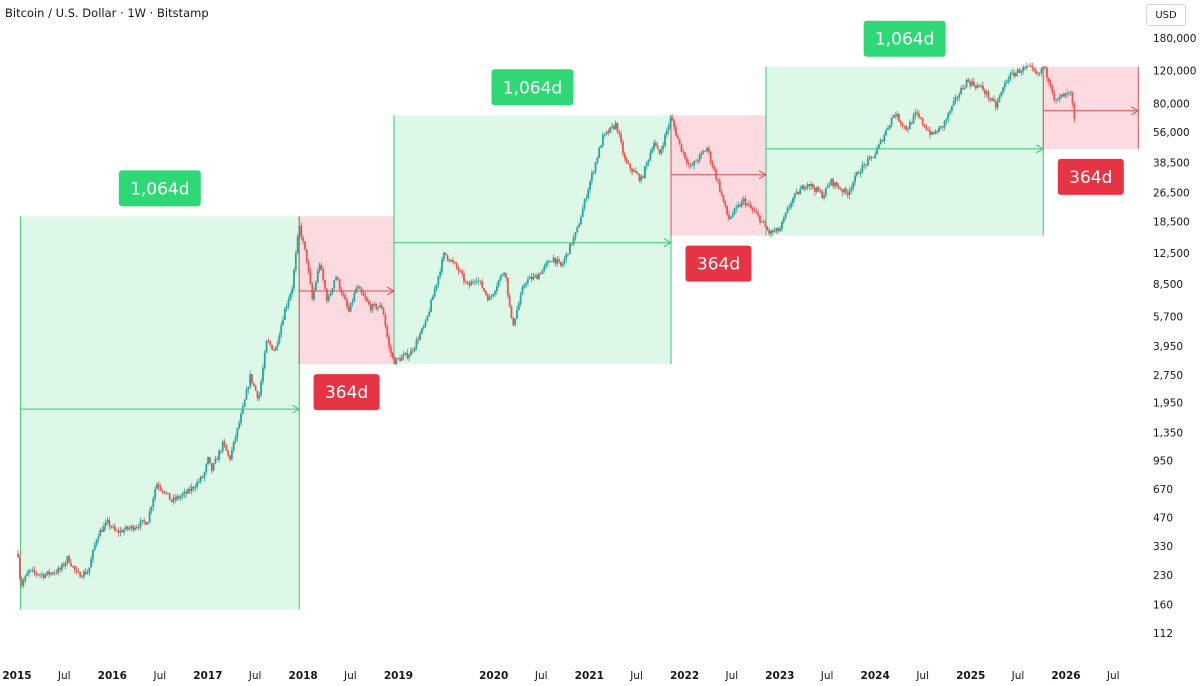 Image resolution: width=1200 pixels, height=686 pixels. What do you see at coordinates (107, 13) in the screenshot?
I see `chart-title: Bitcoin / U.S. Dollar · 1W · Bitstamp` at bounding box center [107, 13].